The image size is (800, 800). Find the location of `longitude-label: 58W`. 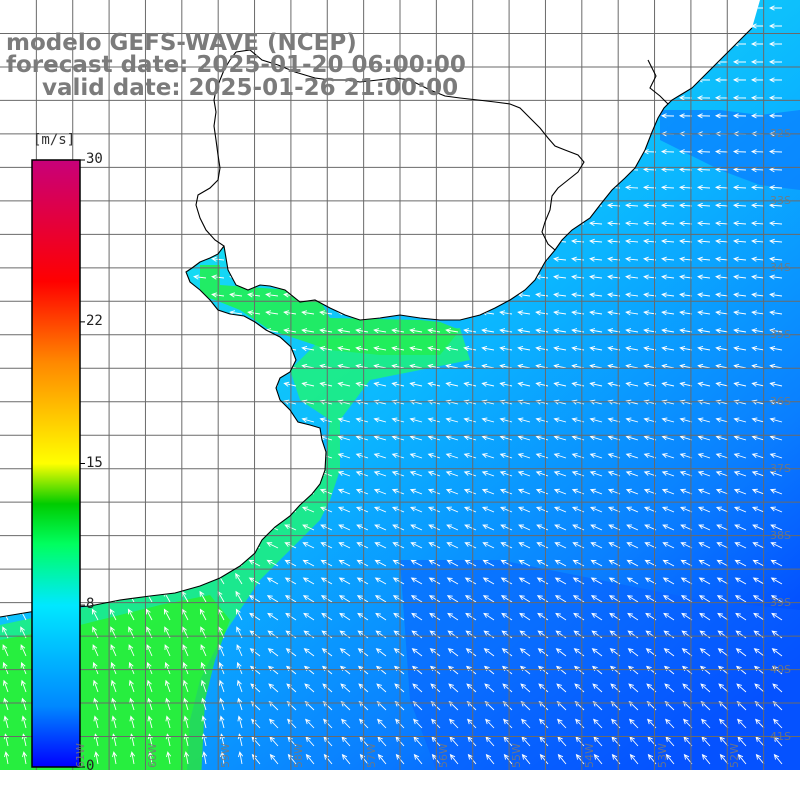

longitude-label: 58W is located at coordinates (298, 755).